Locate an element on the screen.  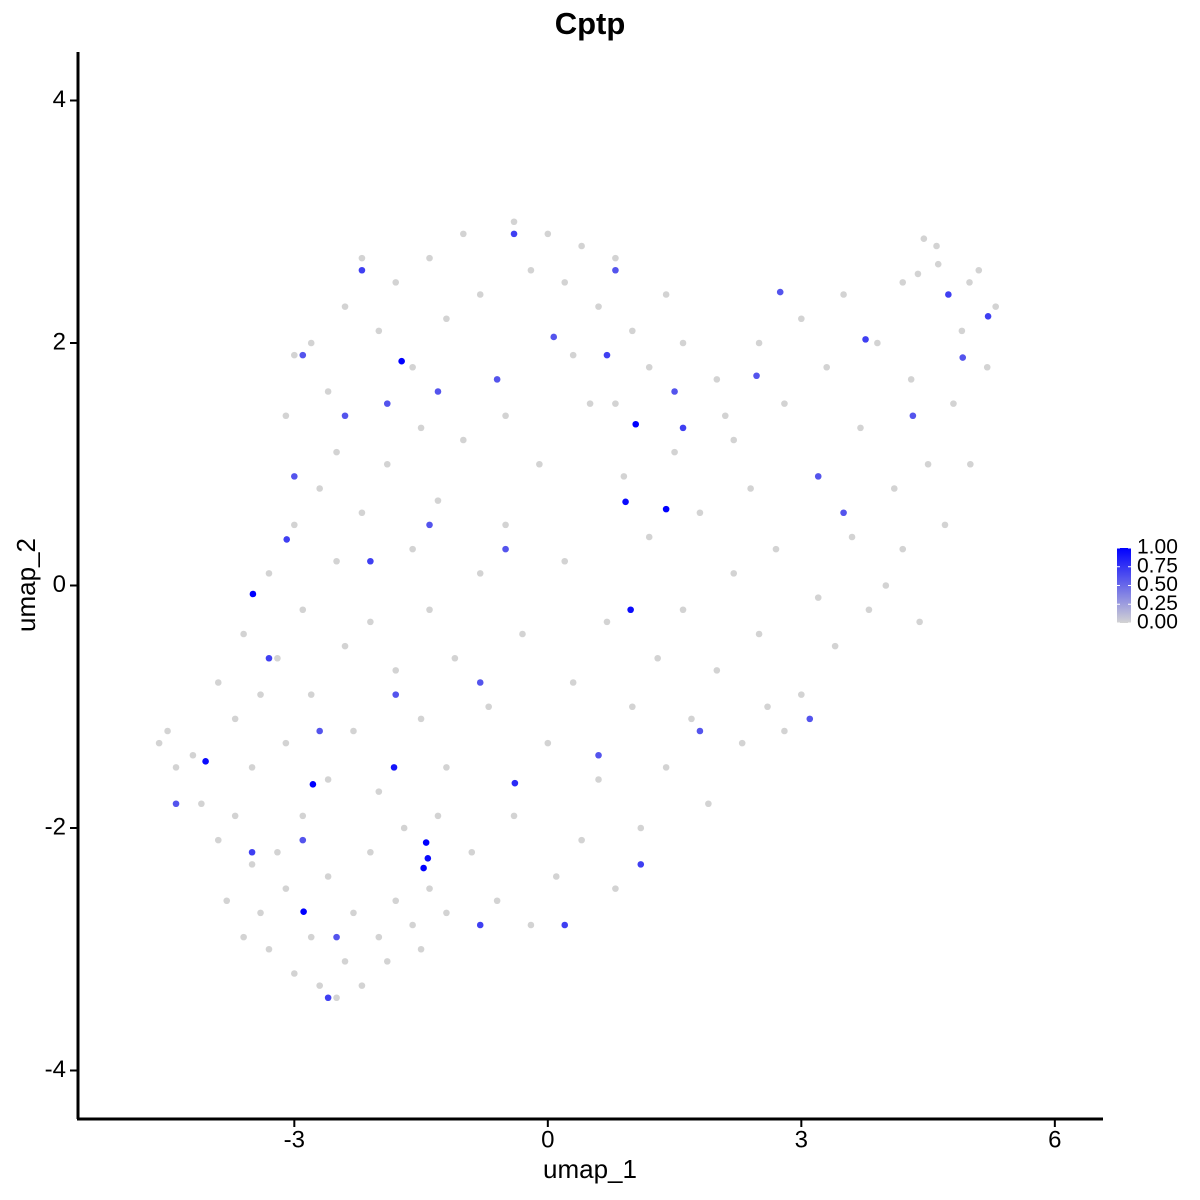
y-tick-label: -4 is located at coordinates (55, 1069).